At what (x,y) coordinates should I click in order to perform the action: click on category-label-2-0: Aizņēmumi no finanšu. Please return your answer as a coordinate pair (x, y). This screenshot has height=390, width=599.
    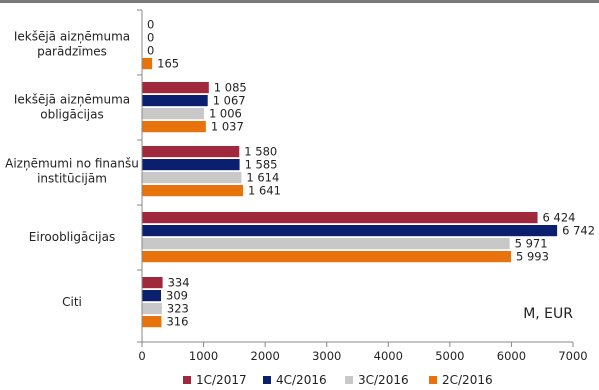
    Looking at the image, I should click on (72, 164).